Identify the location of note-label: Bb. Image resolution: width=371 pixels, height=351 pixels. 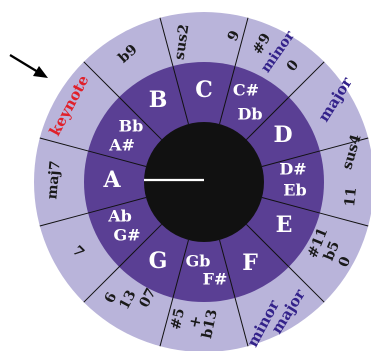
(131, 126).